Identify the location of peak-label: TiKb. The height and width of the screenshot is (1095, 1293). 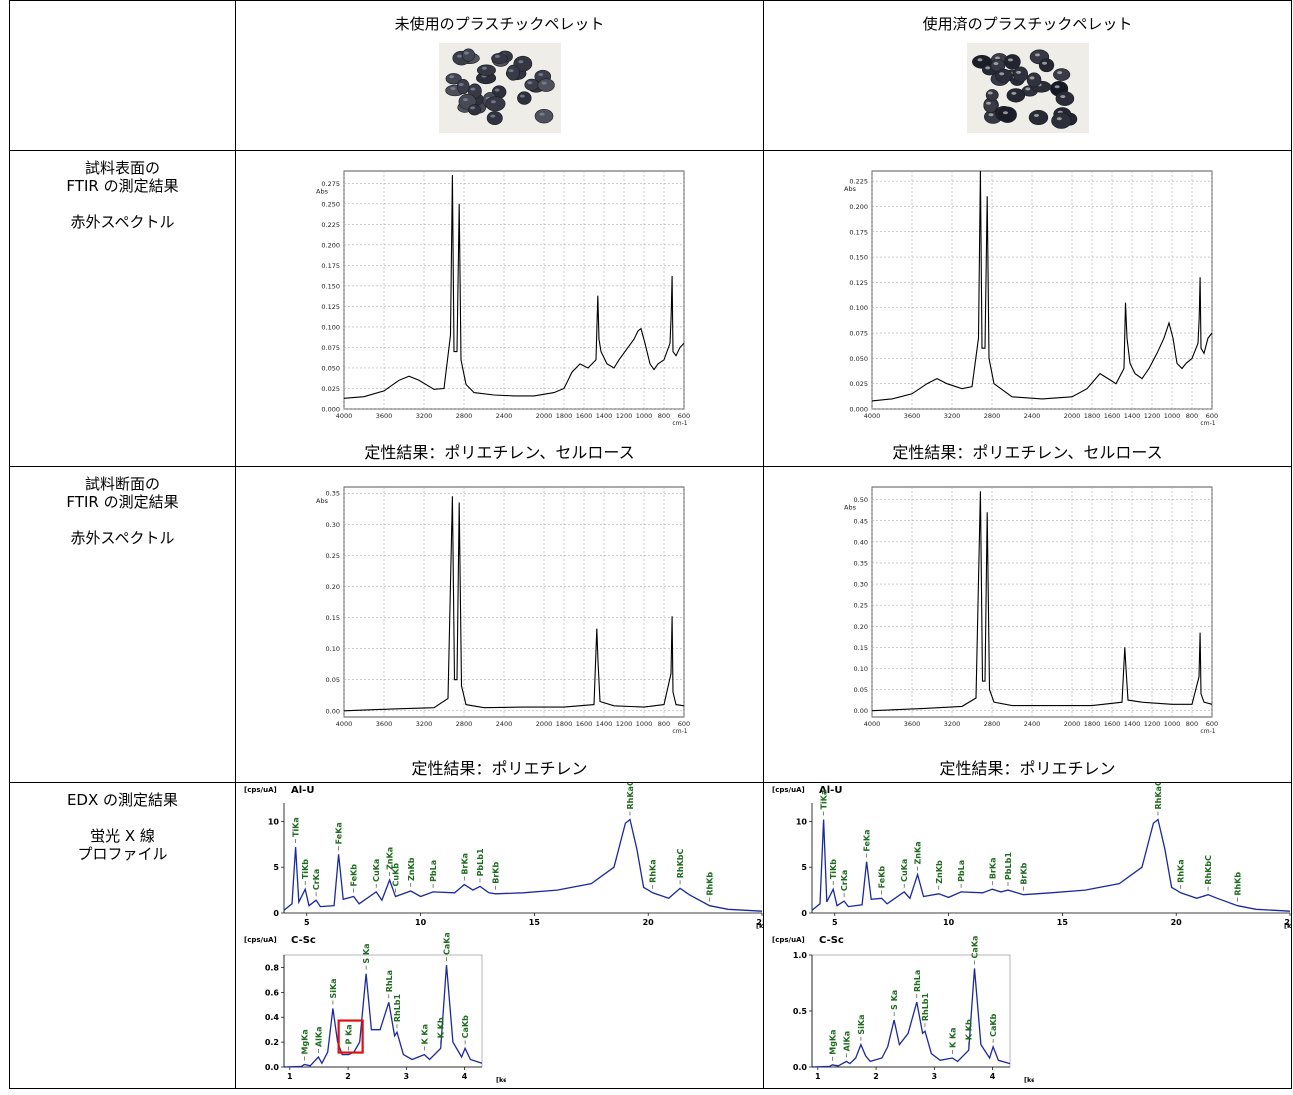
(305, 869).